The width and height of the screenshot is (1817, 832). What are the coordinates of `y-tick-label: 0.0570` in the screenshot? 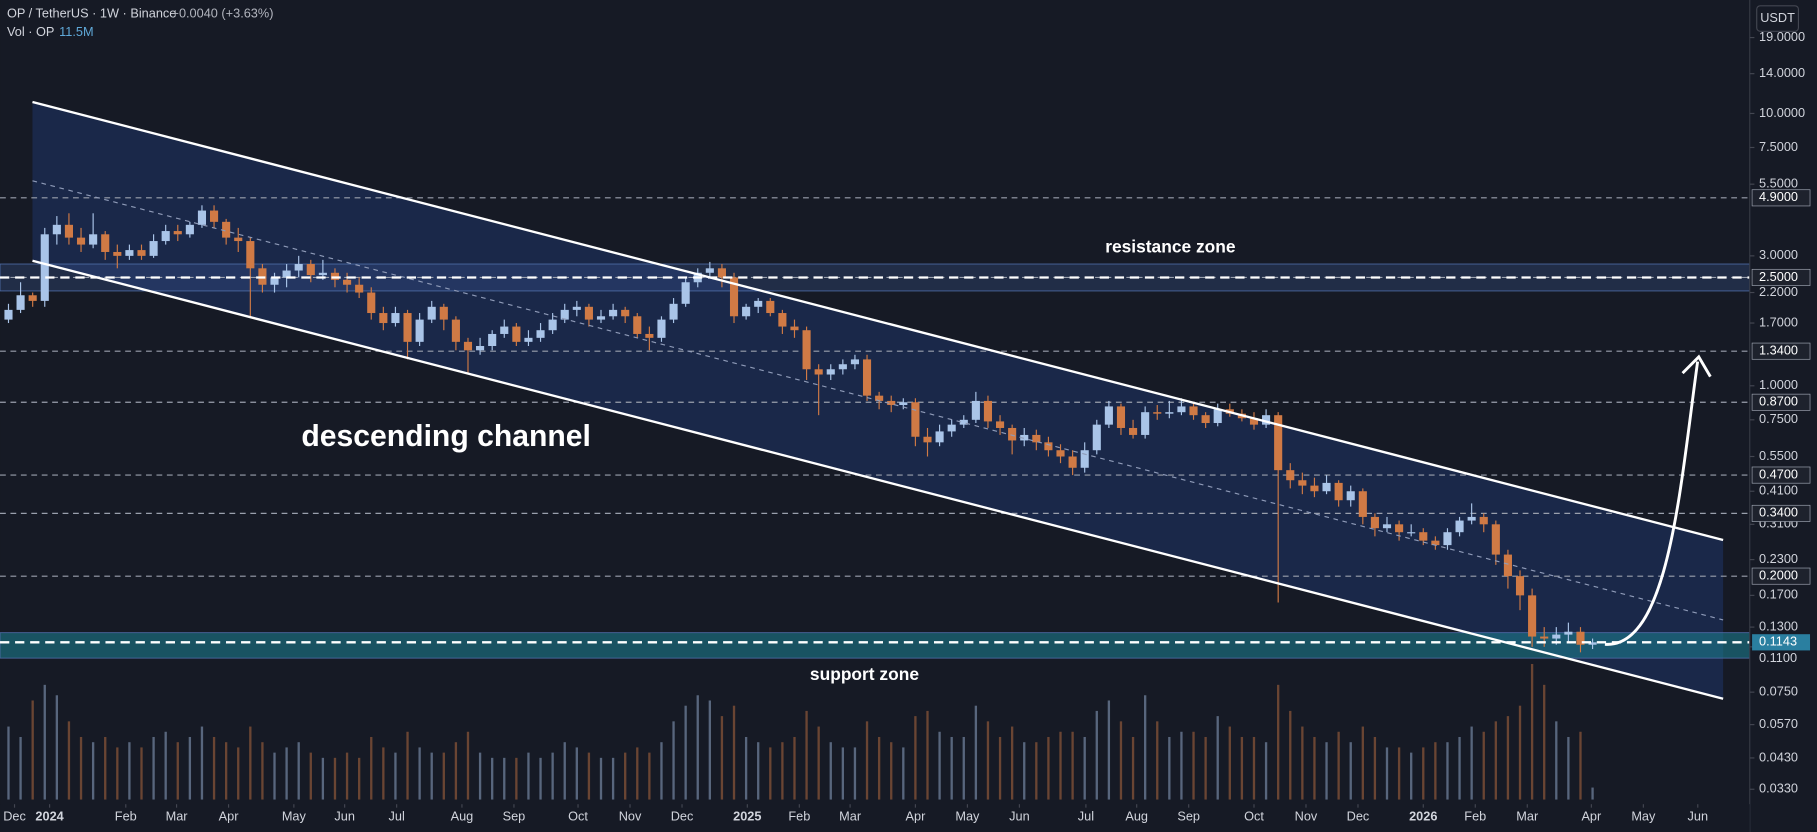 It's located at (1778, 723).